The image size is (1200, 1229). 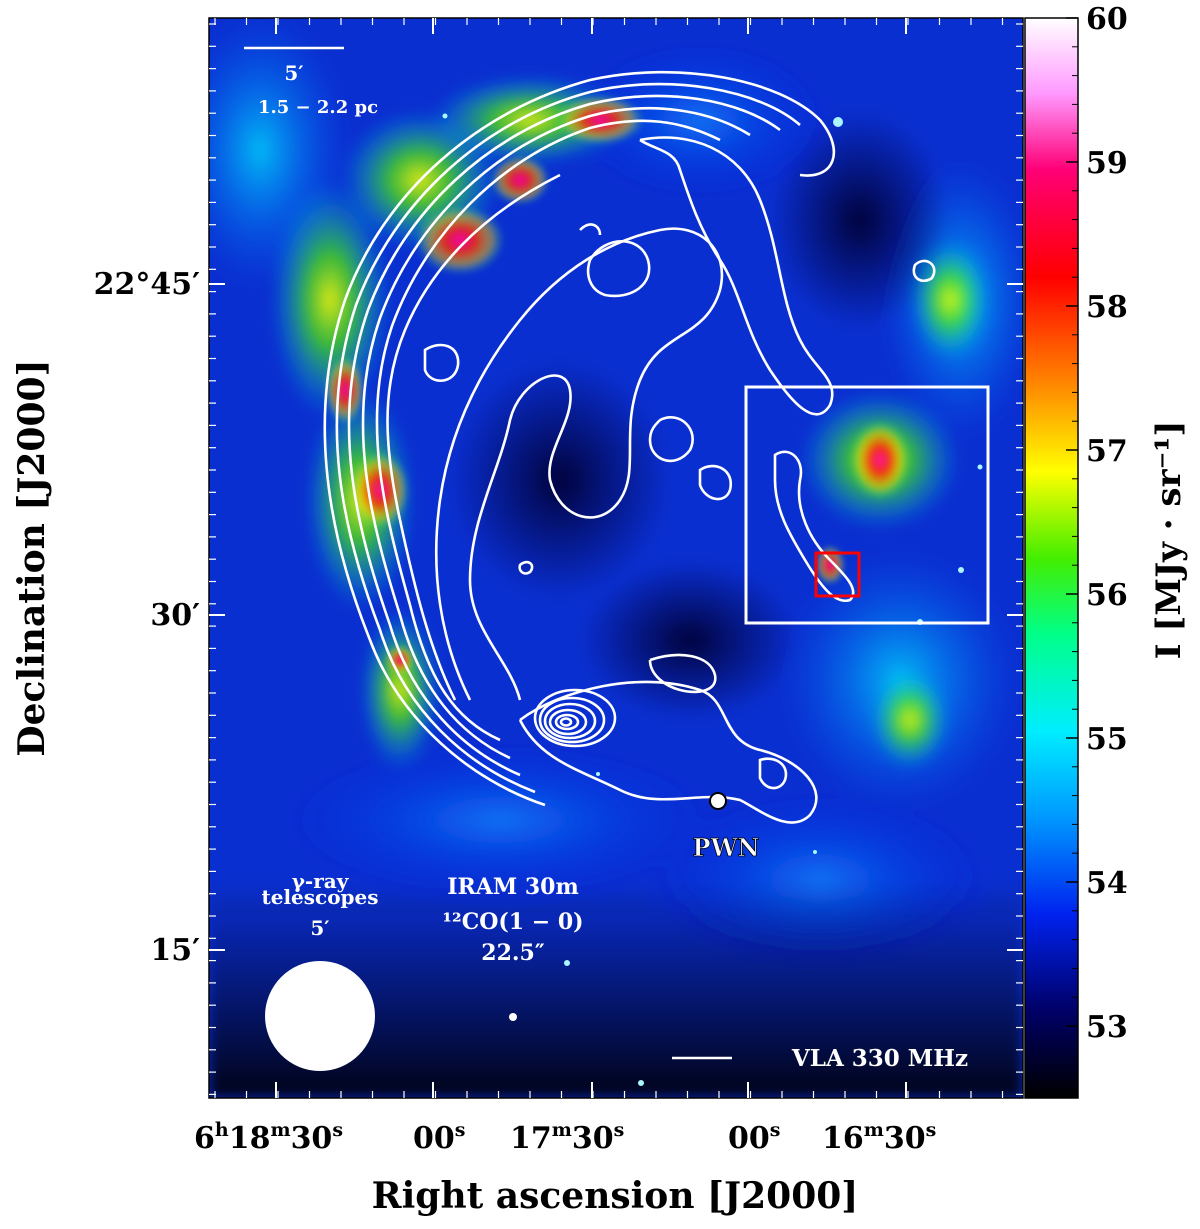 What do you see at coordinates (1107, 1027) in the screenshot?
I see `colorbar-tick-label: 53` at bounding box center [1107, 1027].